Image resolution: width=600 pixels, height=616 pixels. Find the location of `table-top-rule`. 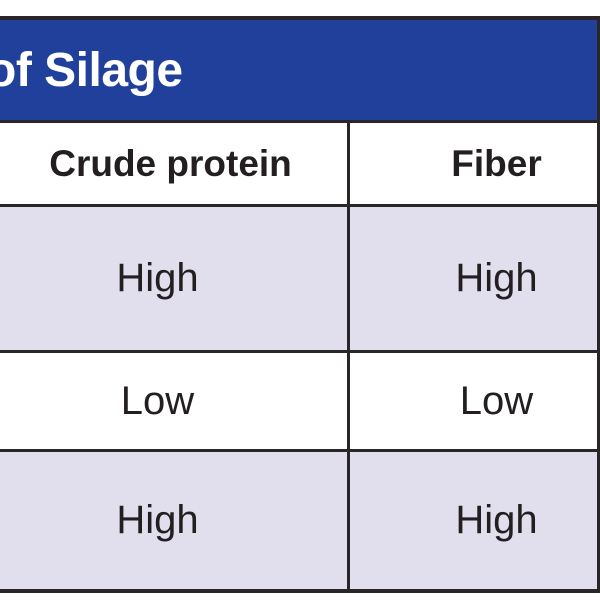

table-top-rule is located at coordinates (300, 18).